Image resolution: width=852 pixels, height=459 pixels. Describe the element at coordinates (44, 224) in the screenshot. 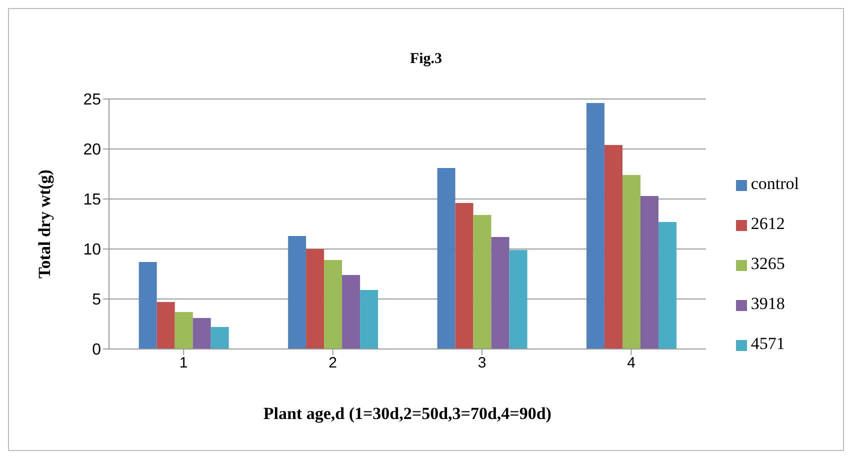

I see `y-axis-title: Total dry wt(g)` at that location.